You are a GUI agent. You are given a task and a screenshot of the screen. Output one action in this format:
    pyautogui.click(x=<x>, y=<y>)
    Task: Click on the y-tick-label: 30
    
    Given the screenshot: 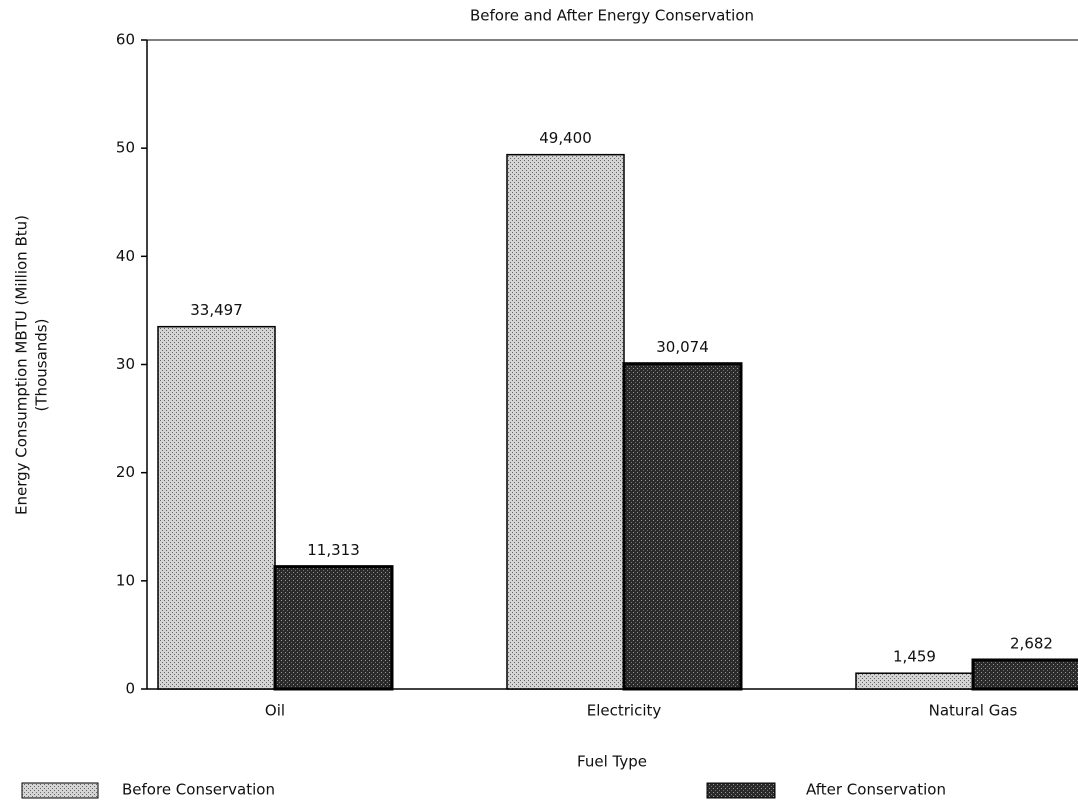 What is the action you would take?
    pyautogui.click(x=125, y=364)
    